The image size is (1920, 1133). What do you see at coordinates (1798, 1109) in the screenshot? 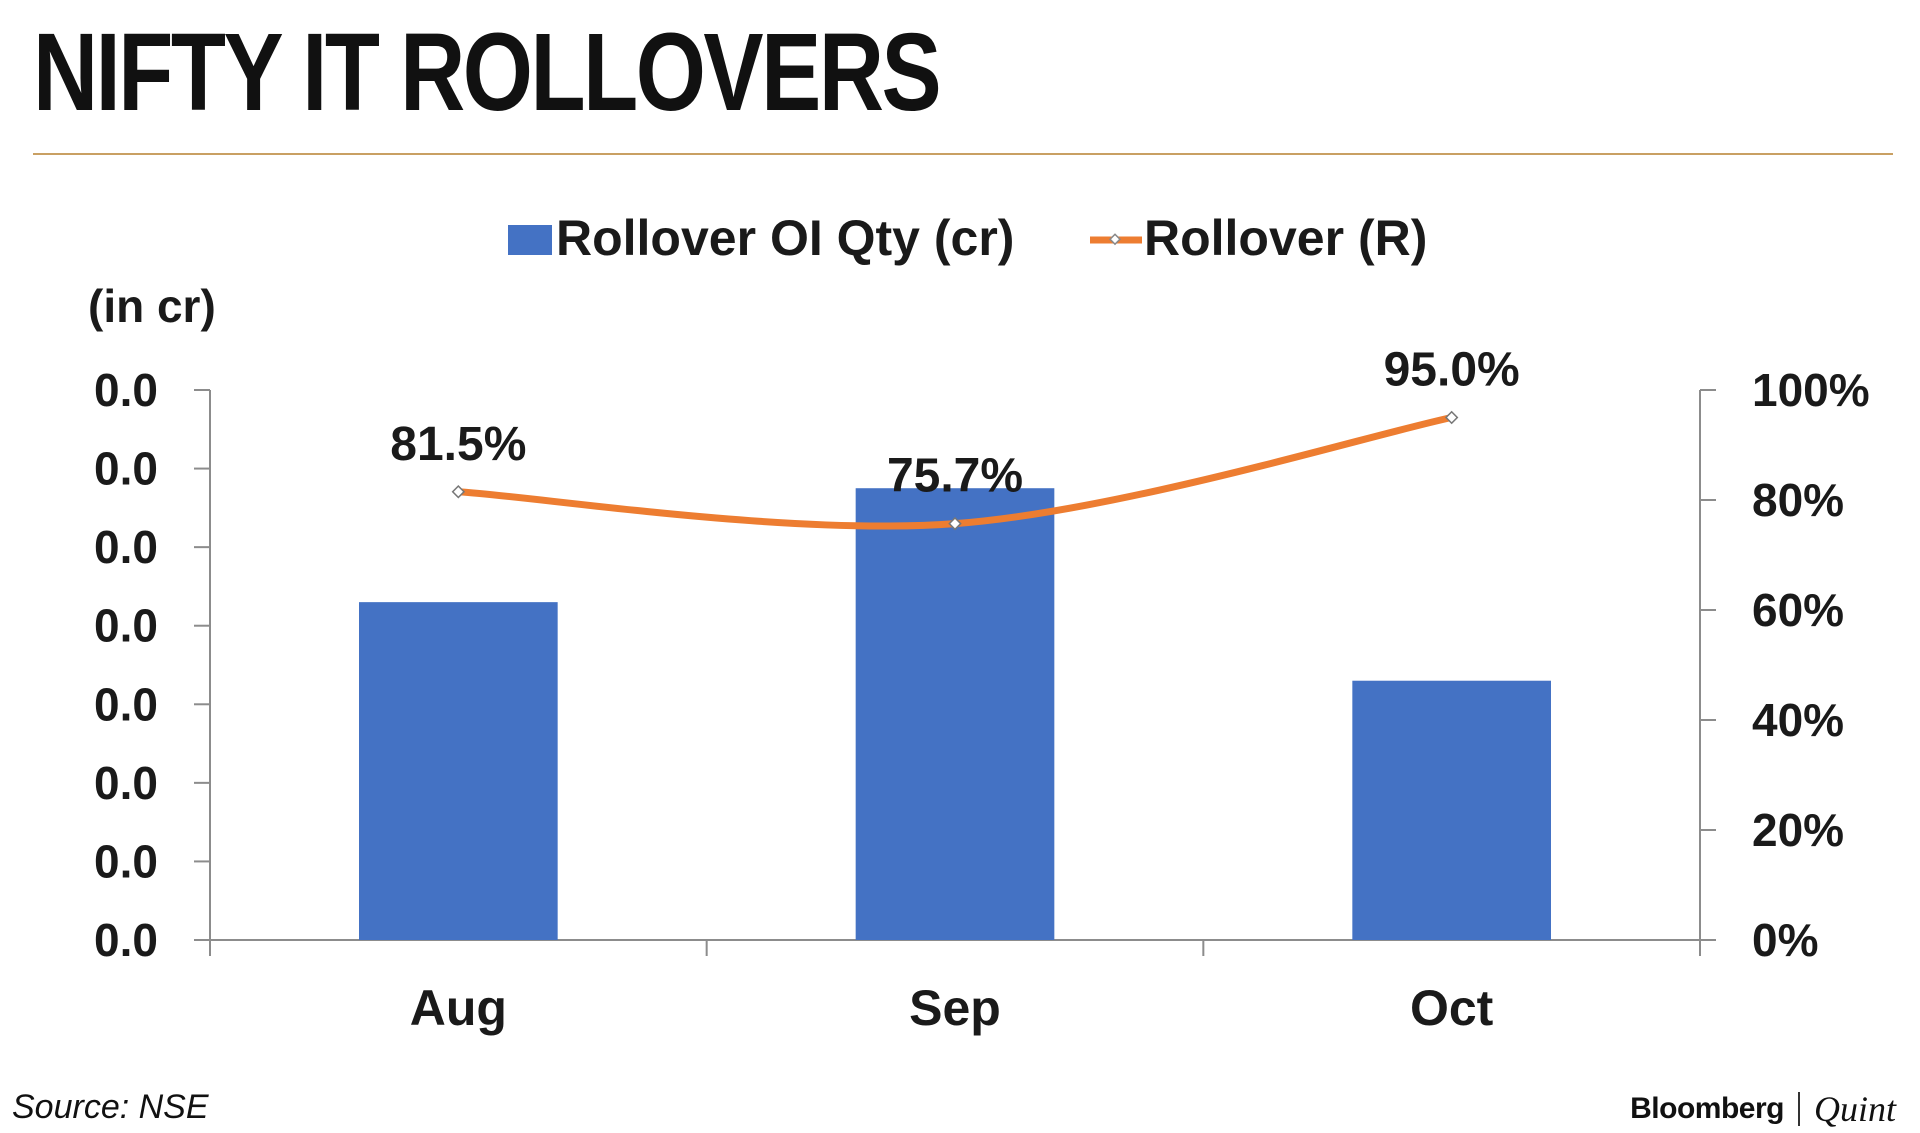
I see `brand-divider` at bounding box center [1798, 1109].